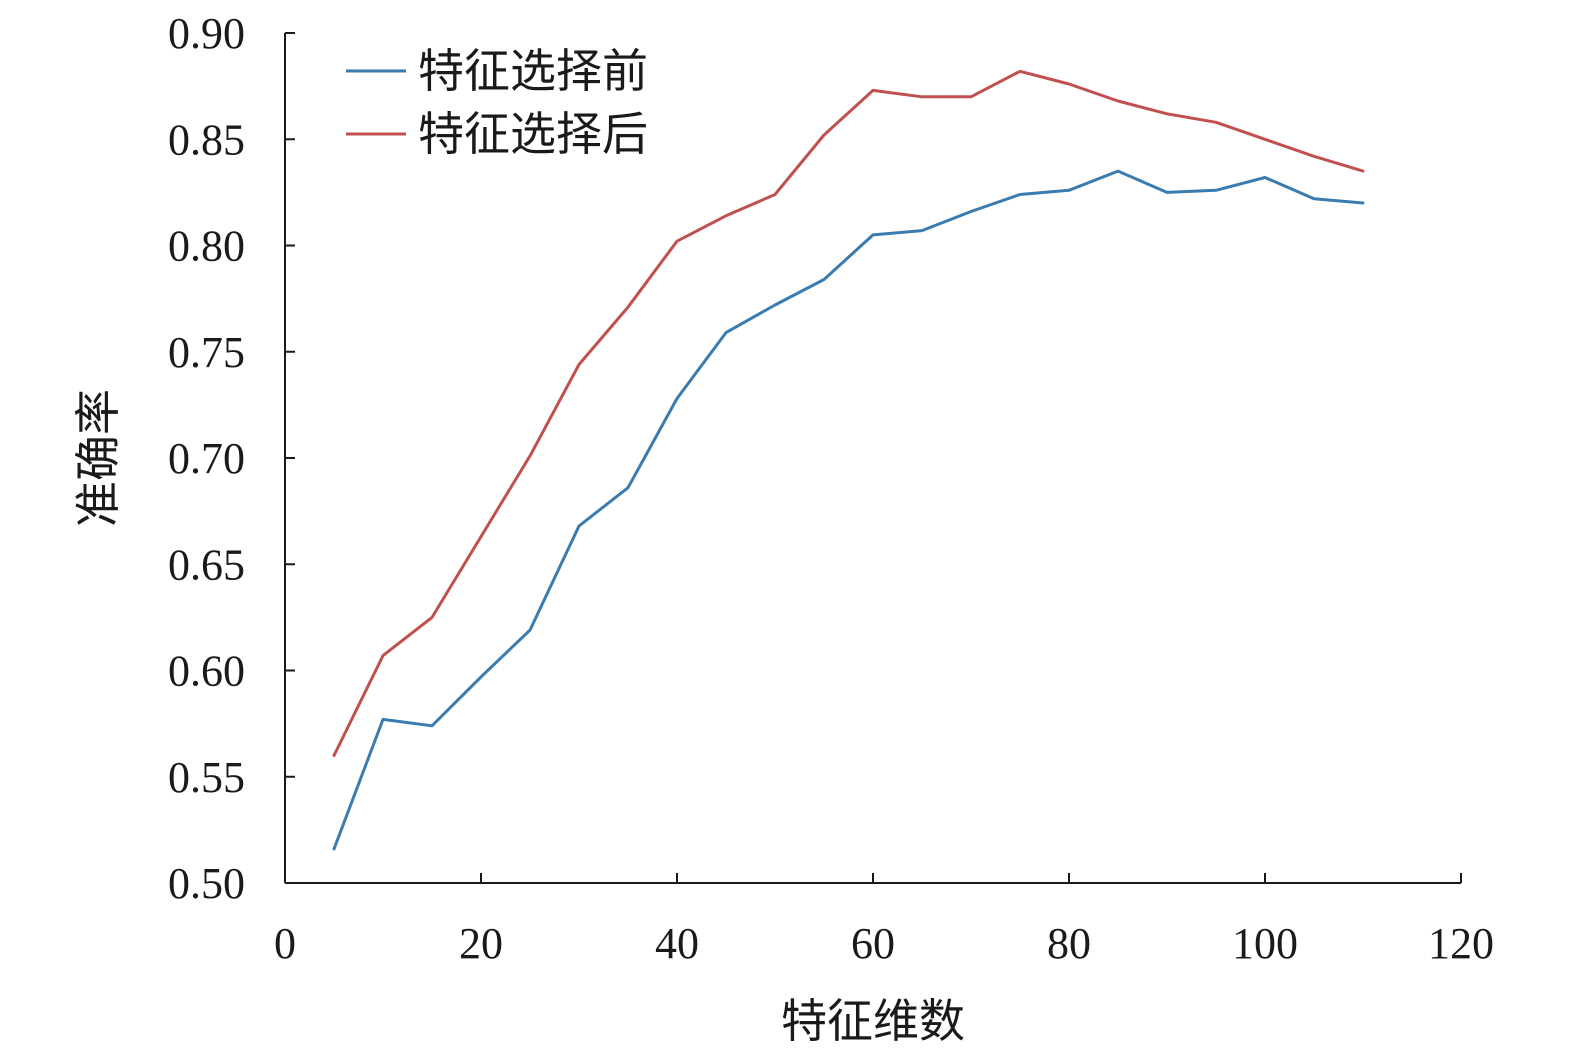  What do you see at coordinates (206, 671) in the screenshot?
I see `y-tick-label: 0.60` at bounding box center [206, 671].